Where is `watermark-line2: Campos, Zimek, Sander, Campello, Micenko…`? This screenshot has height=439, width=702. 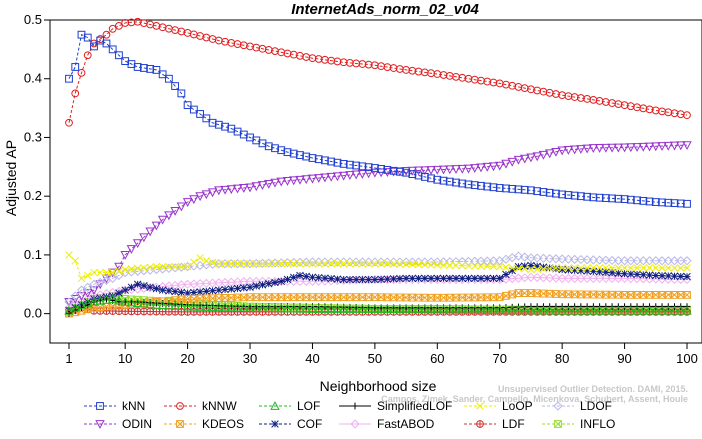
watermark-line2: Campos, Zimek, Sander, Campello, Micenko… is located at coordinates (534, 399).